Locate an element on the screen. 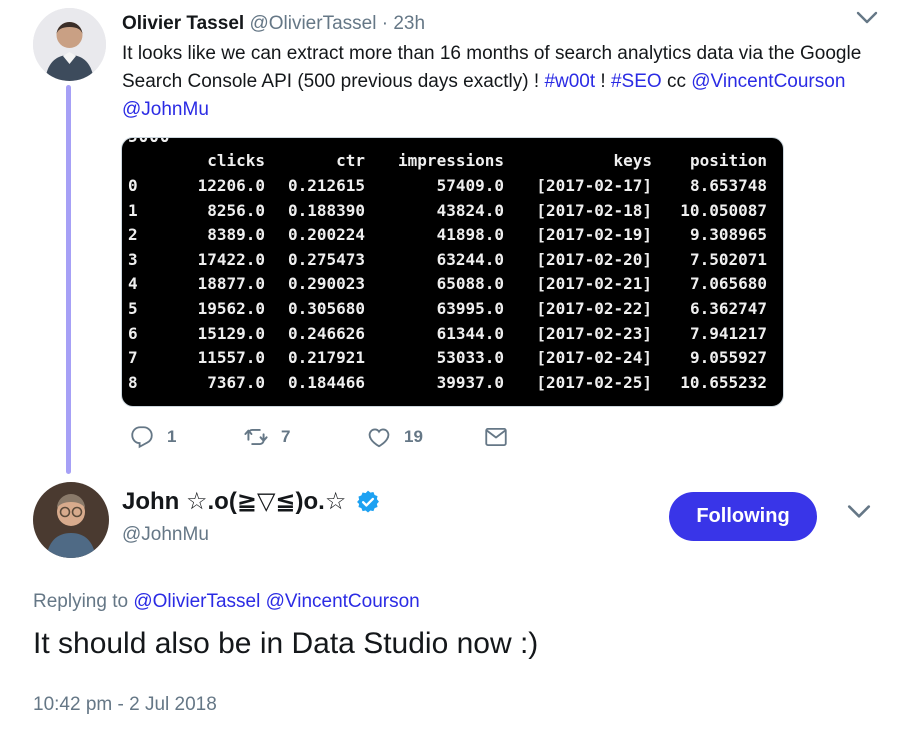 This screenshot has height=731, width=922. like-button: 19 is located at coordinates (394, 437).